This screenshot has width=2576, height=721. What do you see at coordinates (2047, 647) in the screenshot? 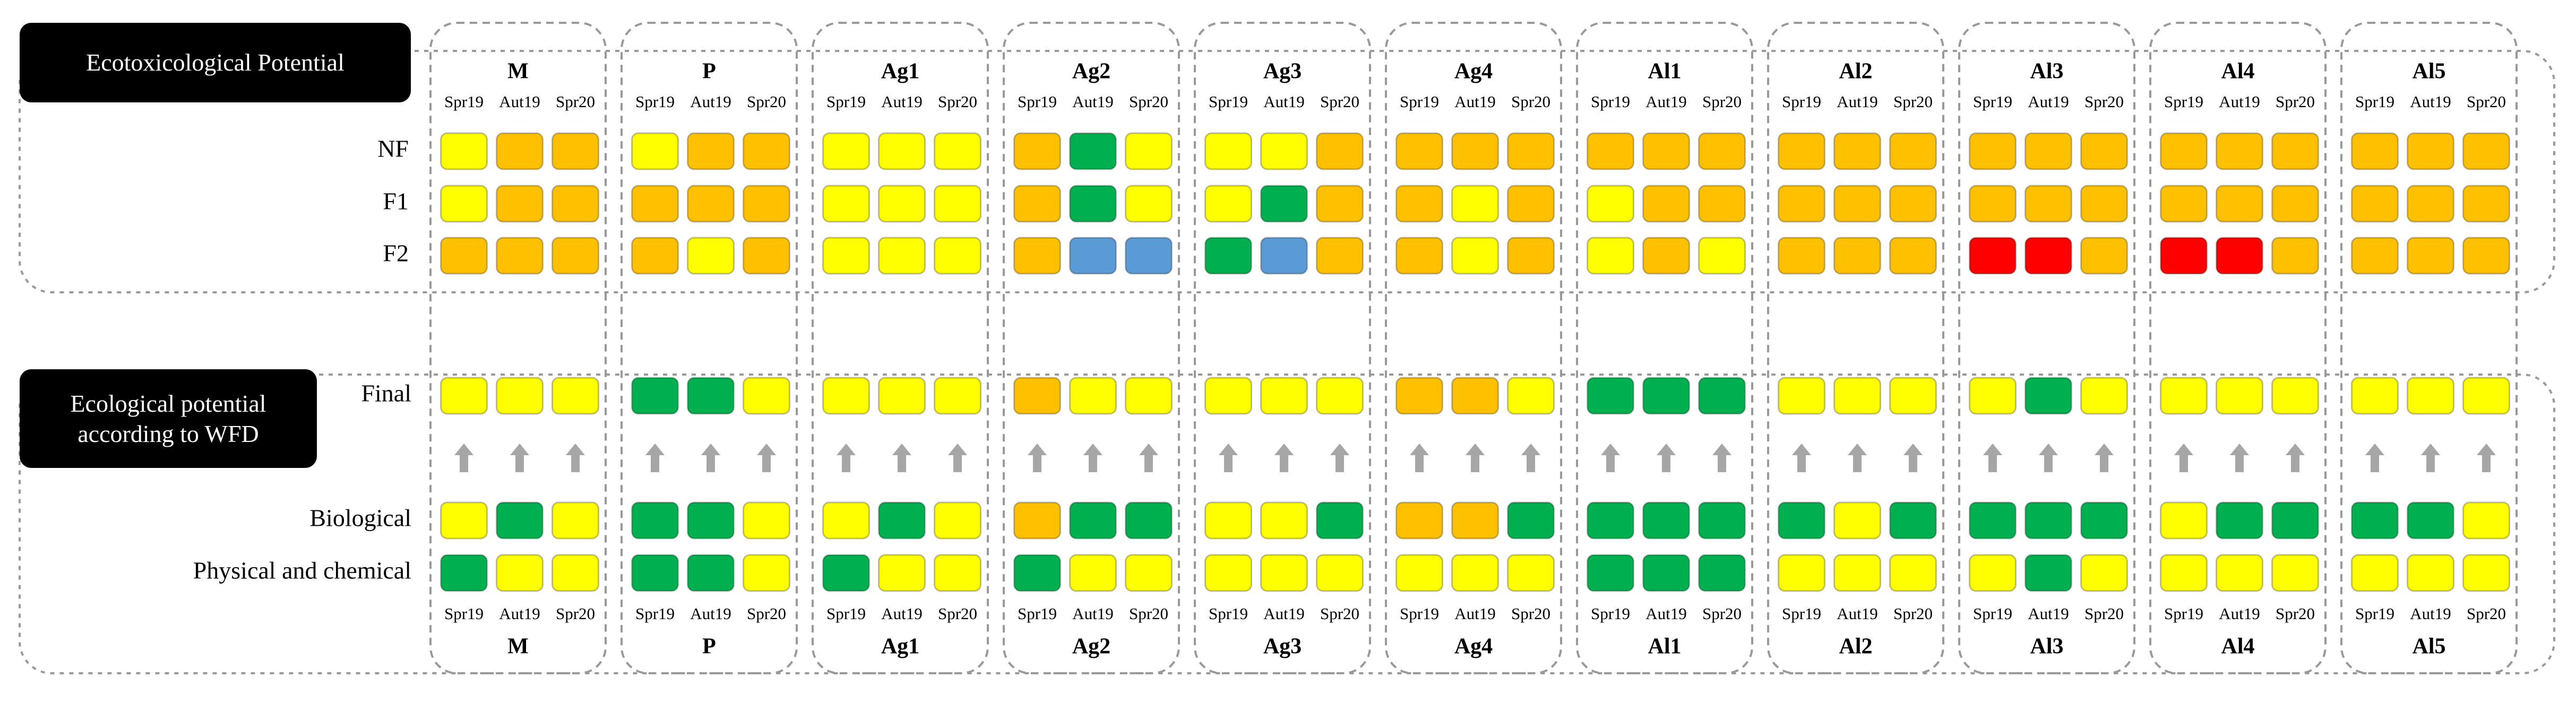
I see `site-name: Al3` at bounding box center [2047, 647].